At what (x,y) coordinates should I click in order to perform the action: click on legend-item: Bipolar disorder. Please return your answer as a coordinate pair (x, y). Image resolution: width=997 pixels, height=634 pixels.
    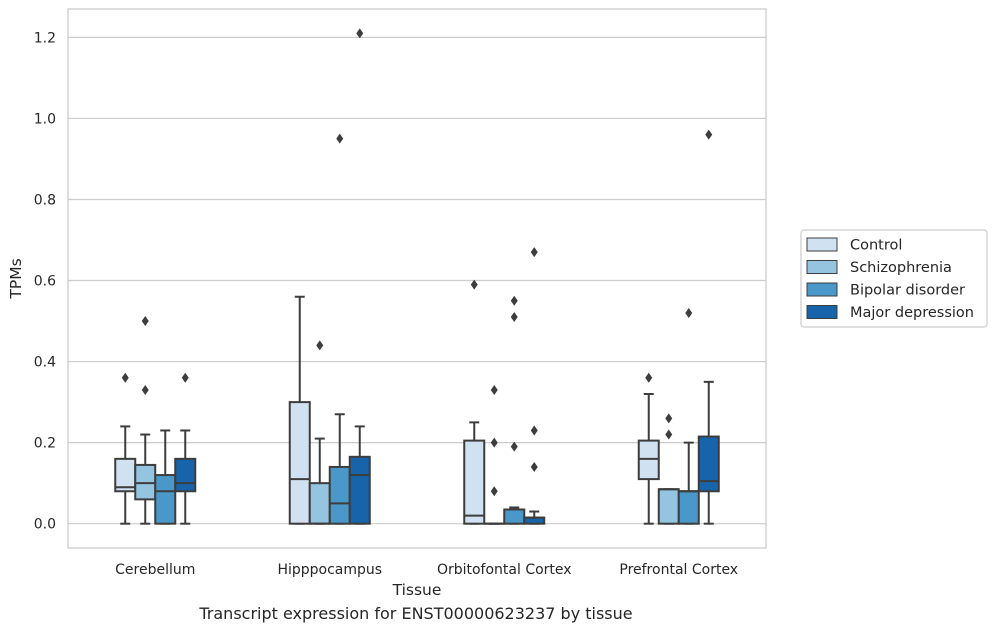
    Looking at the image, I should click on (885, 290).